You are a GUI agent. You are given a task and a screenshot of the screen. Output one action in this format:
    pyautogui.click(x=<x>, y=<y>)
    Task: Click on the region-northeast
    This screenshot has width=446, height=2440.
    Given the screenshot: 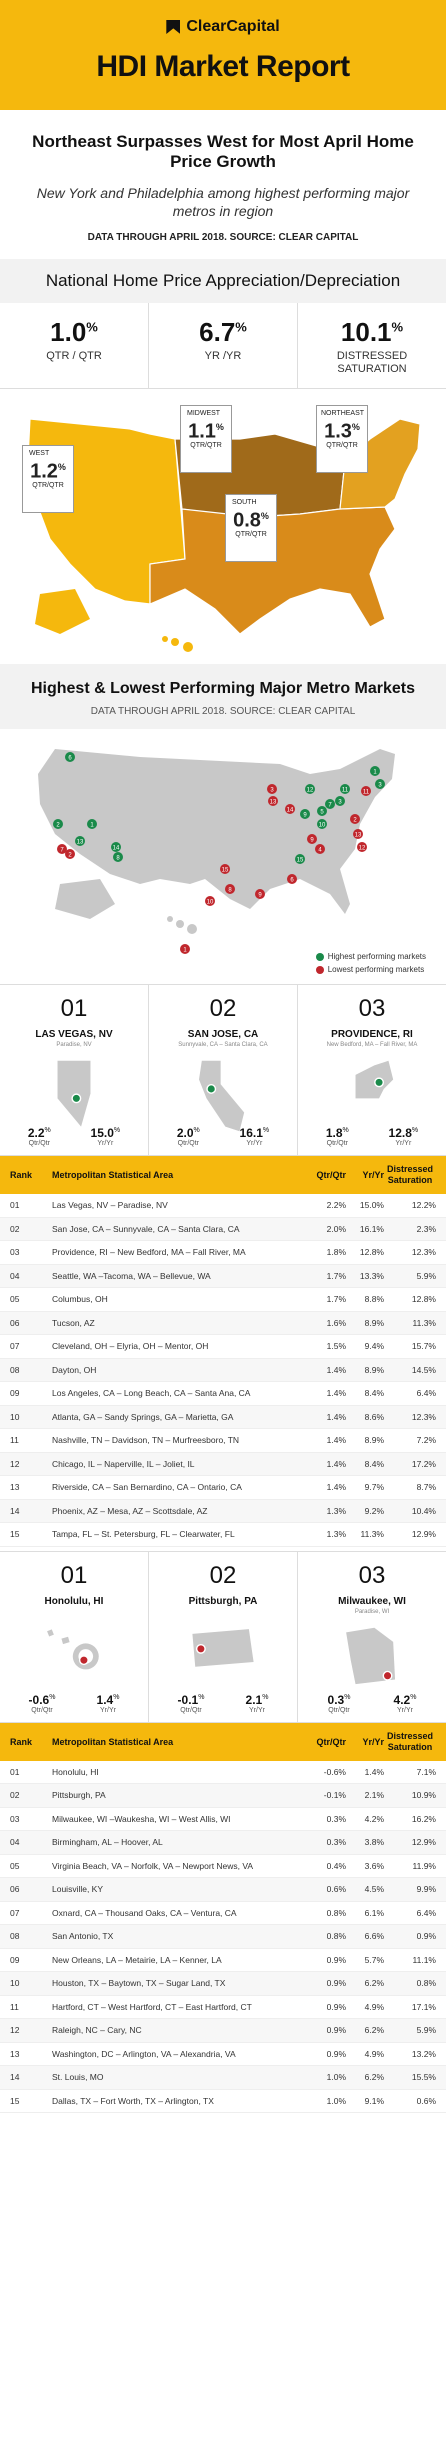 What is the action you would take?
    pyautogui.click(x=380, y=464)
    